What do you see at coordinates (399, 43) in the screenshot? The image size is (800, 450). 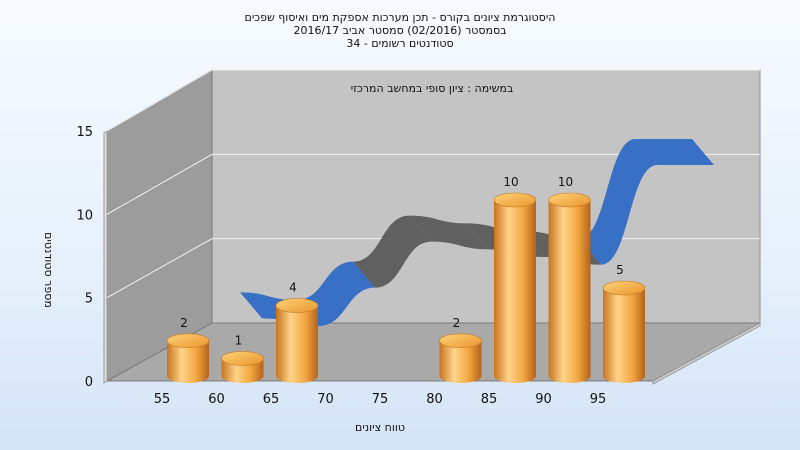 I see `chart-title-line-3: סטודנטים רשומים - 34` at bounding box center [399, 43].